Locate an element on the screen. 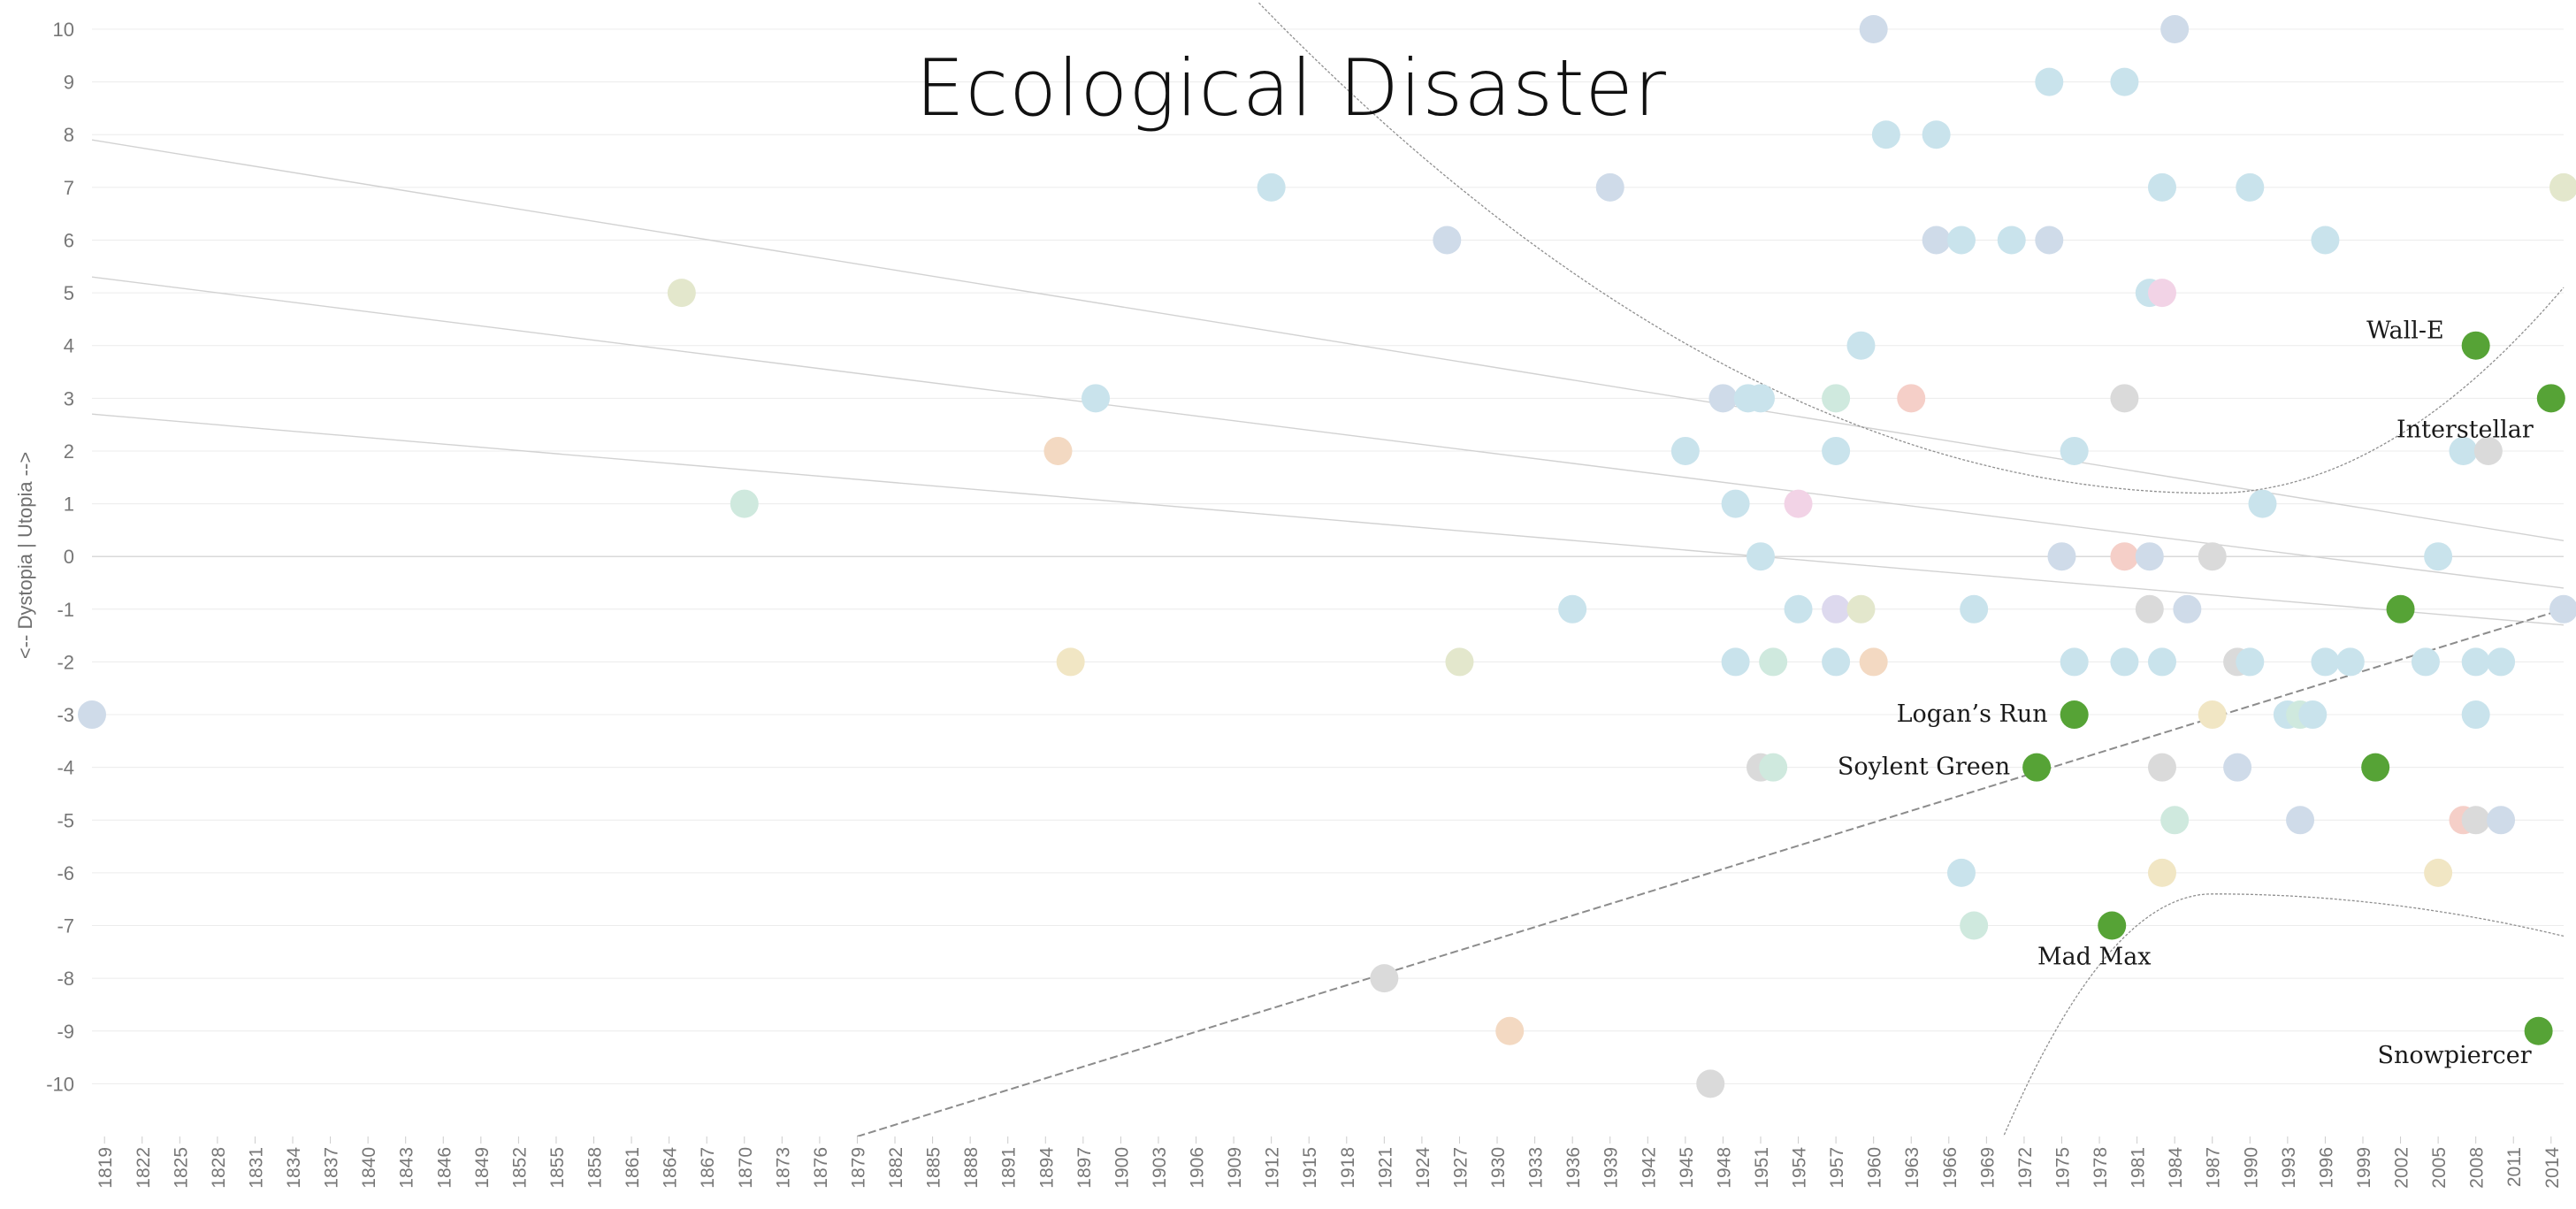 The image size is (2576, 1209). point-annotation: Mad Max is located at coordinates (2094, 957).